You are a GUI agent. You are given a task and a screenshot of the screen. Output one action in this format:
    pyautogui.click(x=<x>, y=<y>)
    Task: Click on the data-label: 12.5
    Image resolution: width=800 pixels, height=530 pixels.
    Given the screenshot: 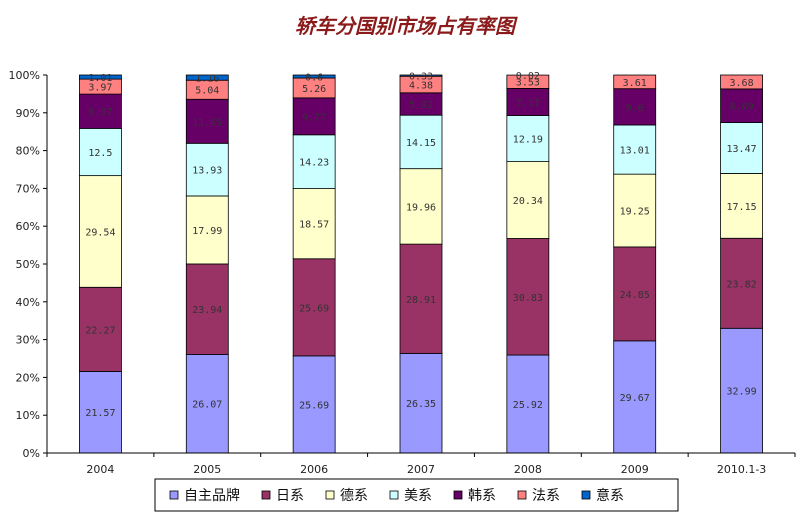 What is the action you would take?
    pyautogui.click(x=100, y=153)
    